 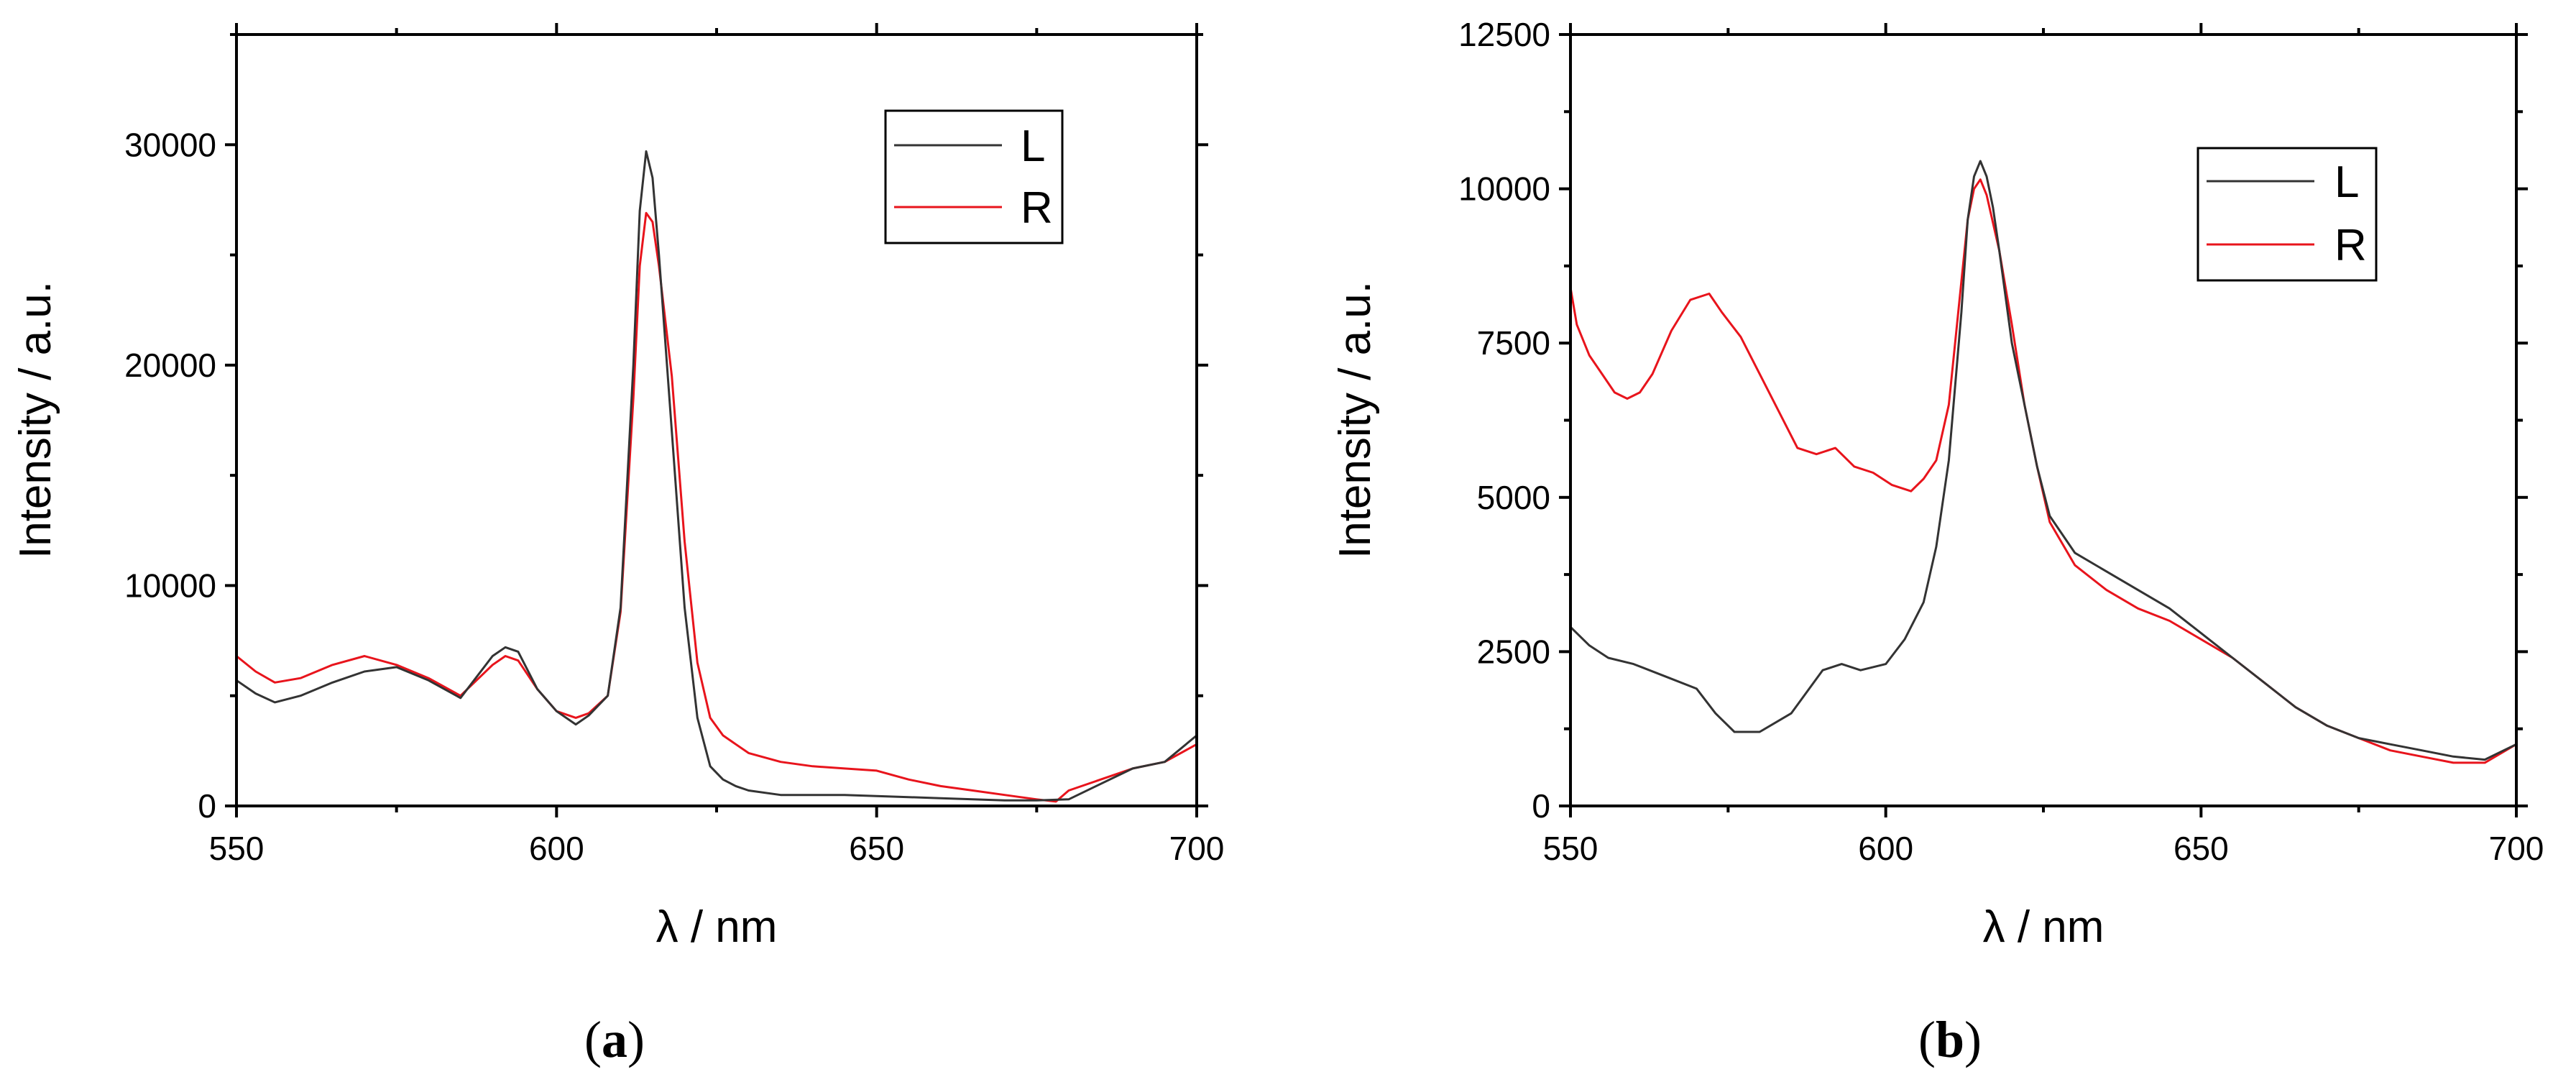 What do you see at coordinates (1504, 34) in the screenshot?
I see `y-tick-label: 12500` at bounding box center [1504, 34].